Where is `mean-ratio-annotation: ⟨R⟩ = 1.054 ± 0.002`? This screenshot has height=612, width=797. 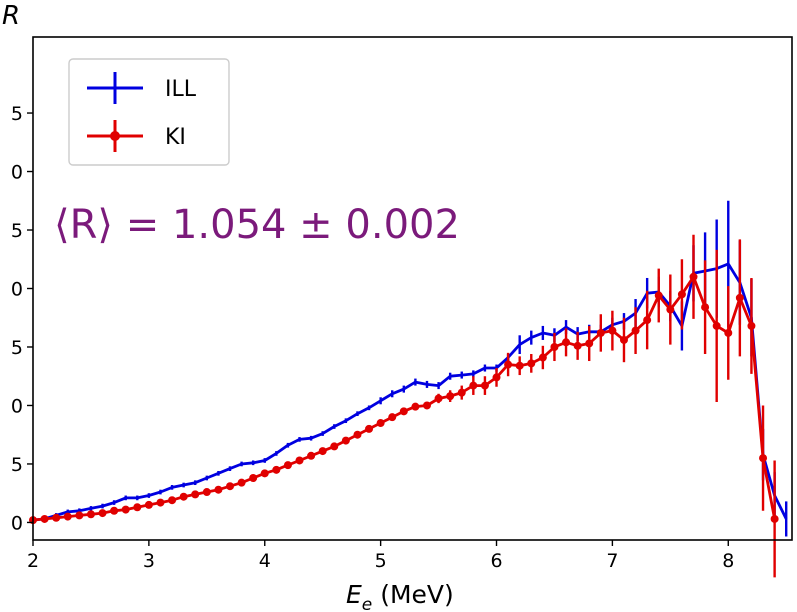
mean-ratio-annotation: ⟨R⟩ = 1.054 ± 0.002 is located at coordinates (257, 225).